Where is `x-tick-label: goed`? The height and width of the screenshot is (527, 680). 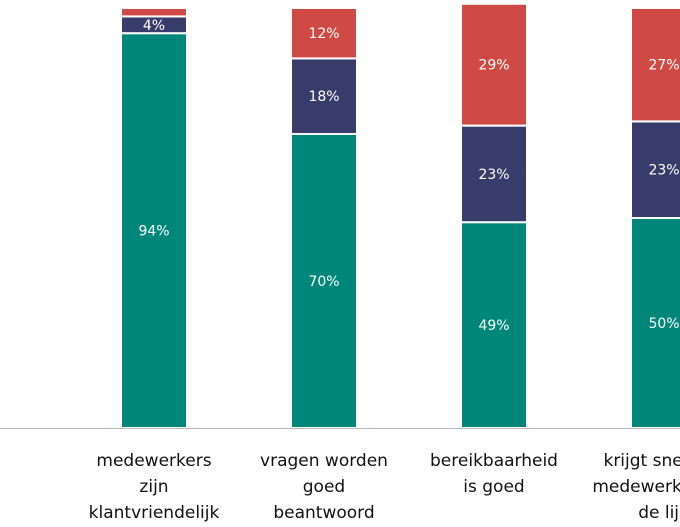
x-tick-label: goed is located at coordinates (324, 487).